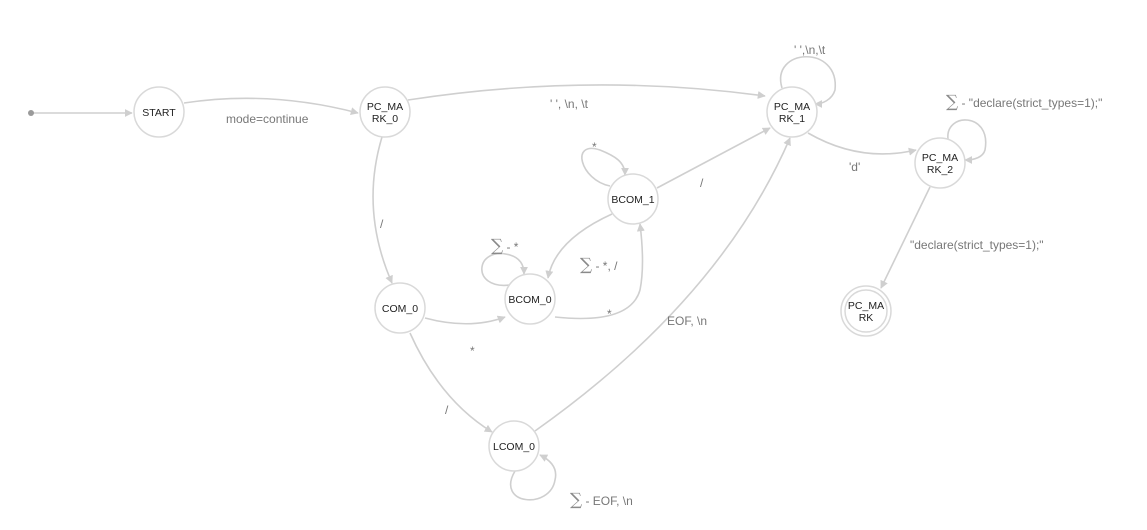 The image size is (1147, 530). What do you see at coordinates (569, 104) in the screenshot?
I see `edge-label-pc0-pc1: ' ', \n, \t` at bounding box center [569, 104].